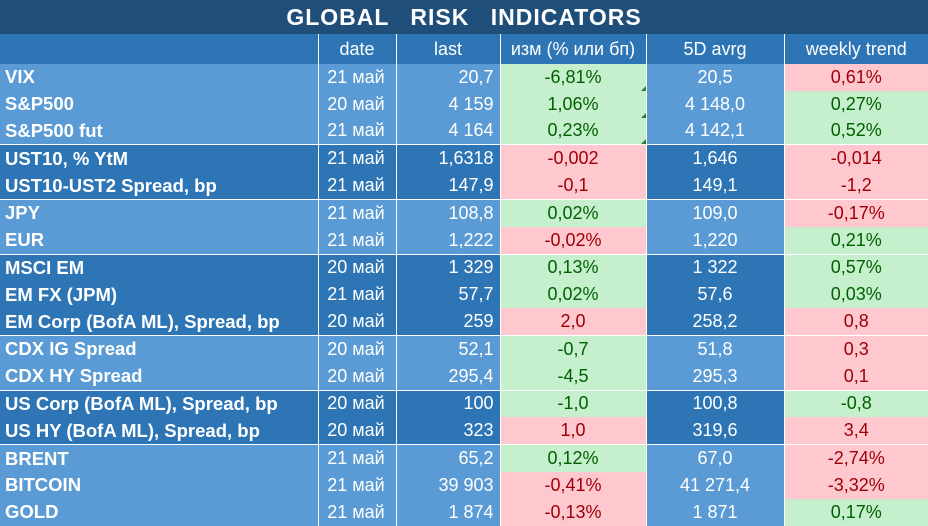  I want to click on row-last: 100, so click(447, 403).